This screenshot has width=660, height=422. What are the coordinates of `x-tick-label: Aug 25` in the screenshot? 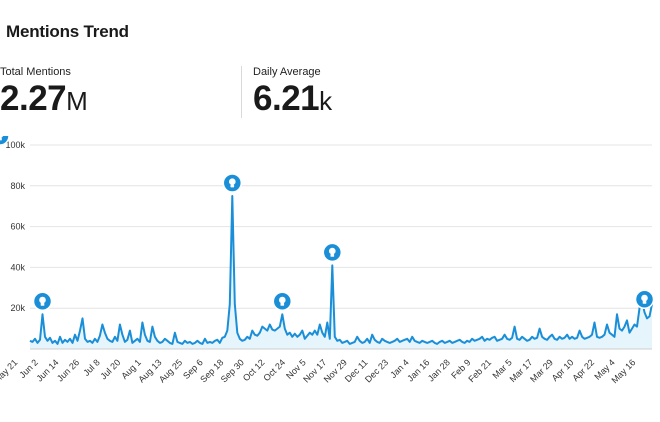 It's located at (170, 370).